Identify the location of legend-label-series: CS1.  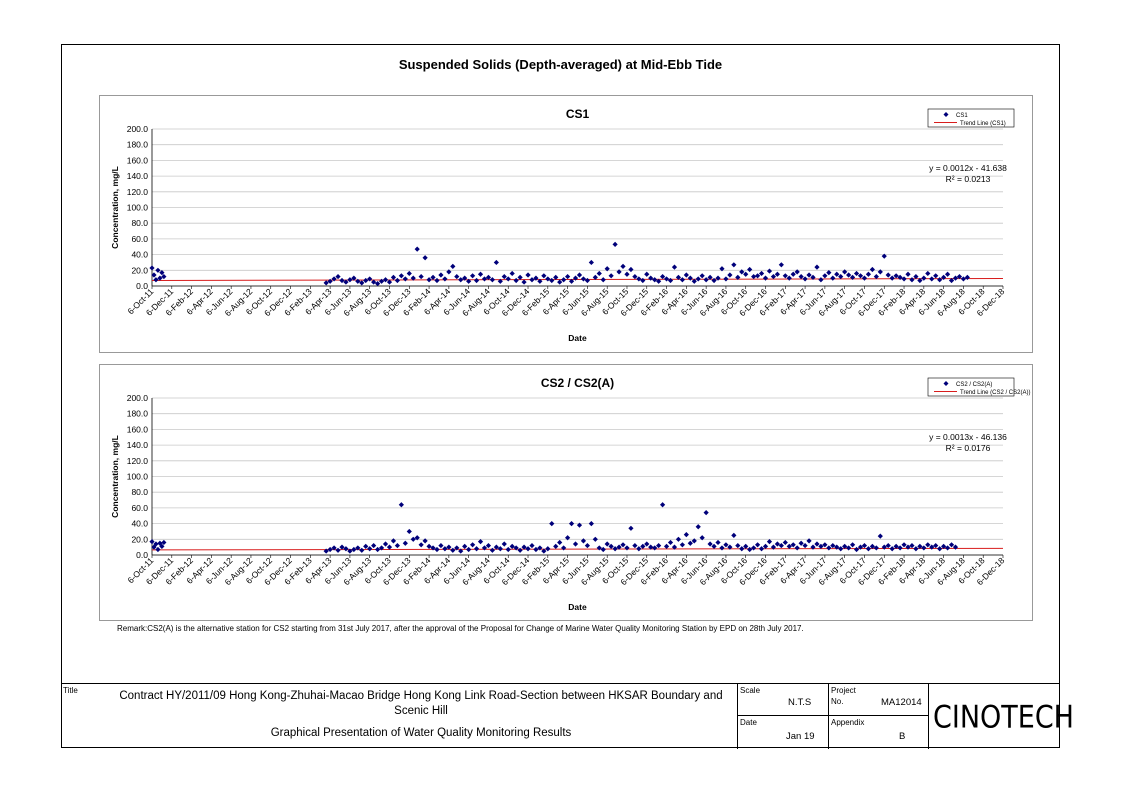
(962, 116).